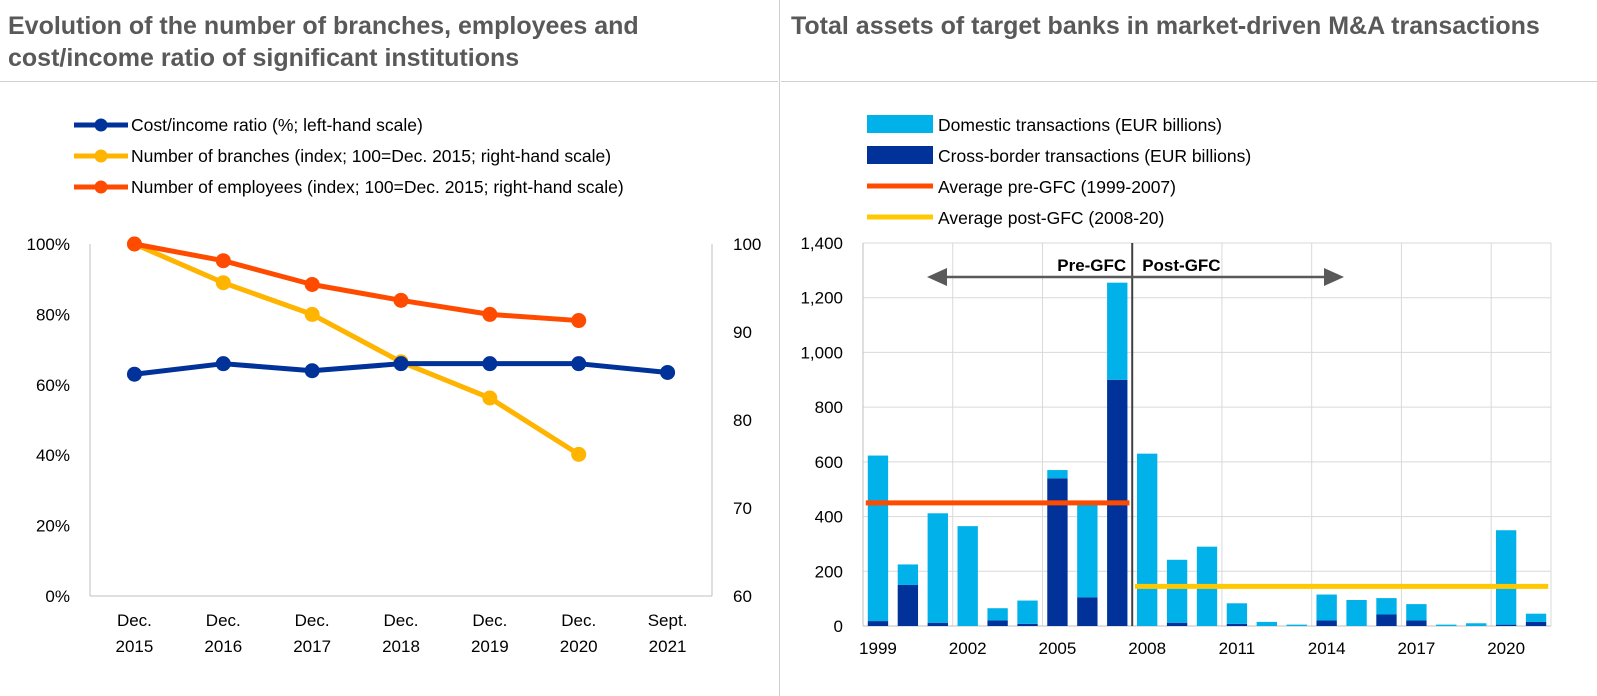  I want to click on bar-cross-border-2003, so click(997, 623).